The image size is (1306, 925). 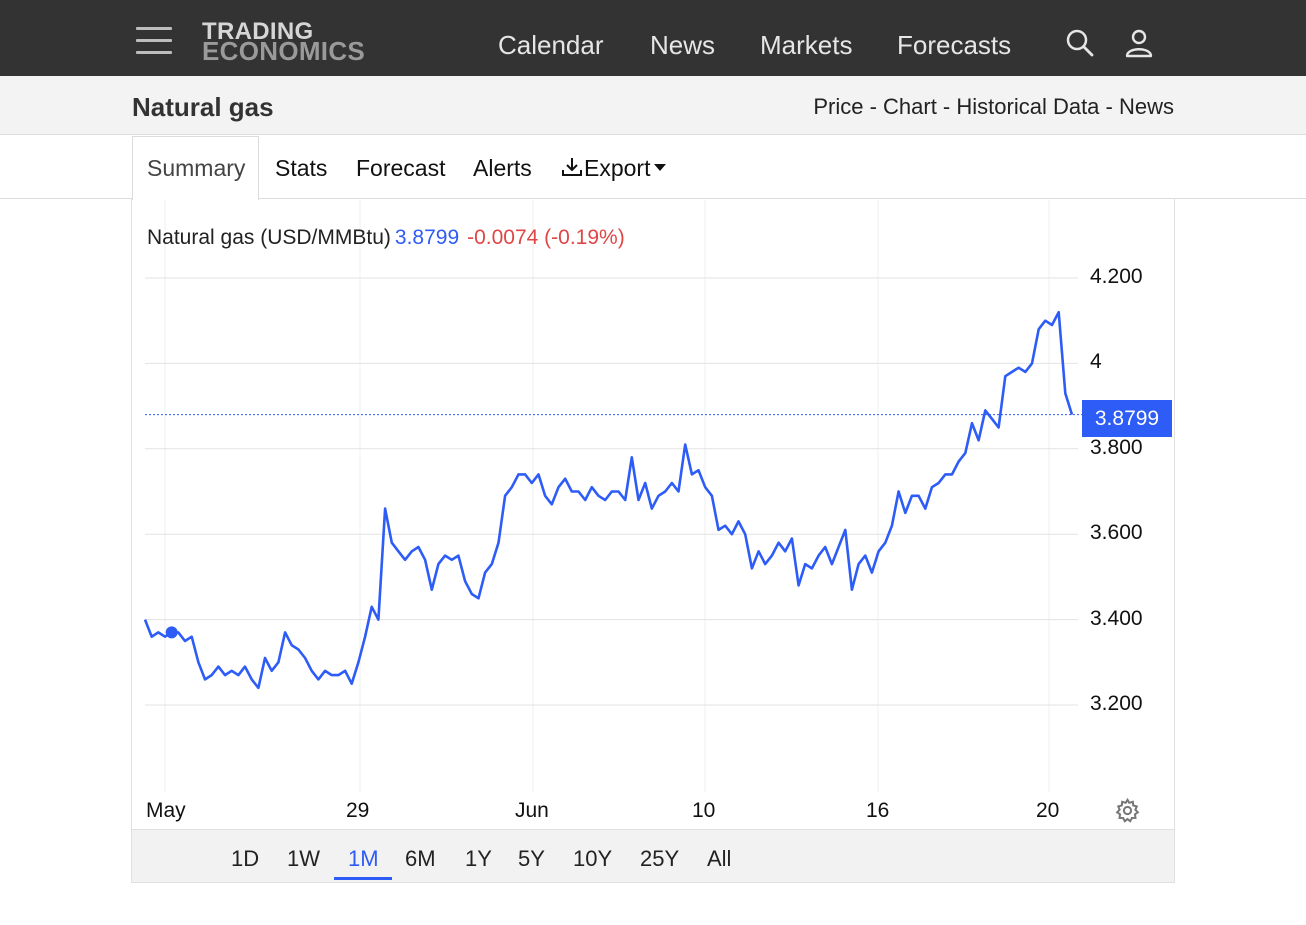 I want to click on range-selector, so click(x=653, y=855).